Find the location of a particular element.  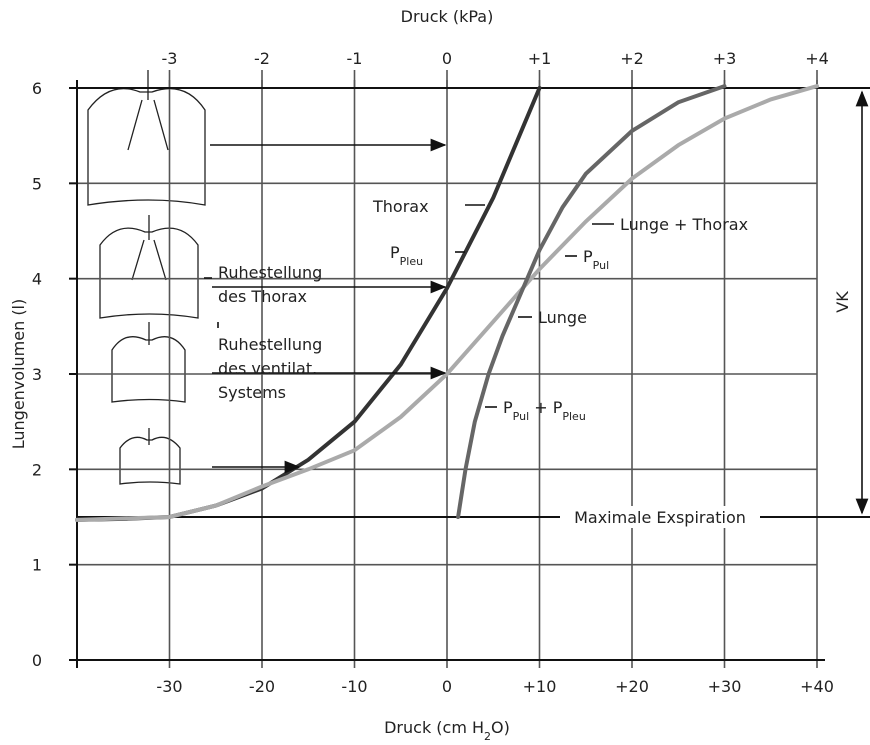

annotation: PPul + PPleu is located at coordinates (544, 410).